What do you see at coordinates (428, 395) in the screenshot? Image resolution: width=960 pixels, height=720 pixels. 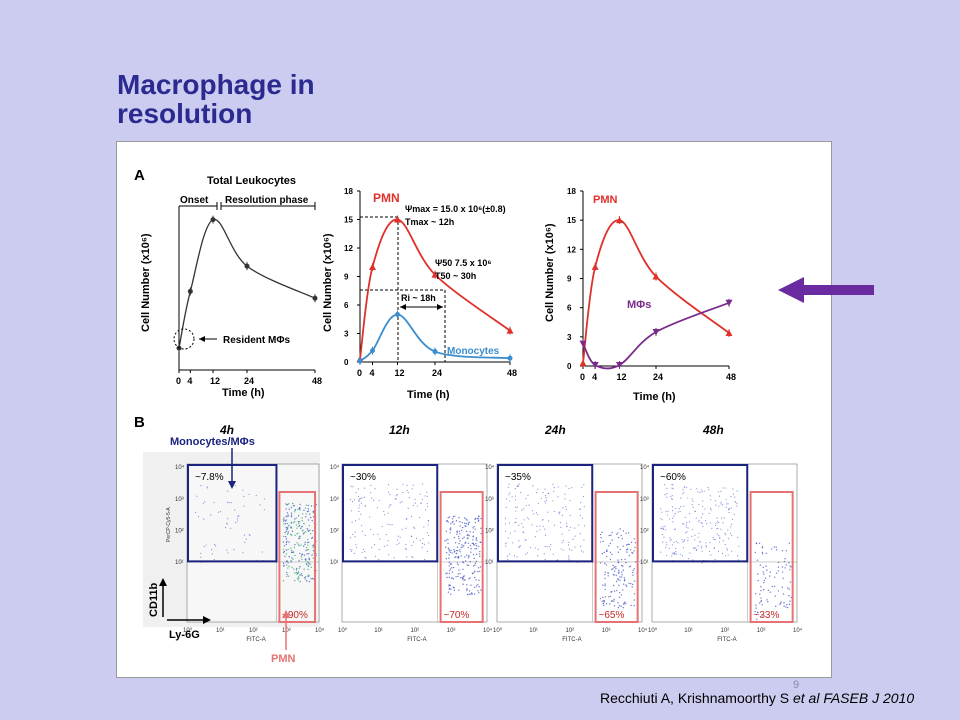 I see `chart2-xlabel: Time (h)` at bounding box center [428, 395].